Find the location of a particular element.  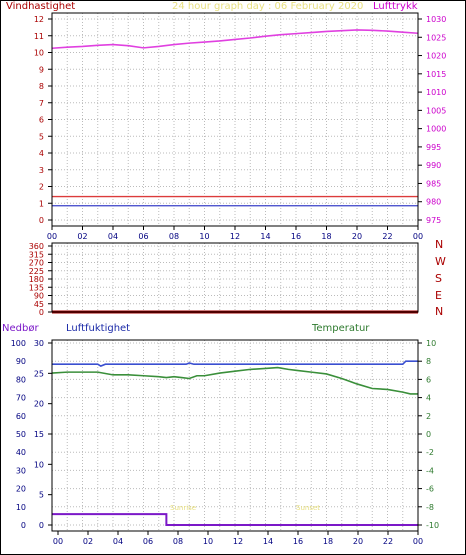

rain-tick-label: 90 is located at coordinates (21, 361).